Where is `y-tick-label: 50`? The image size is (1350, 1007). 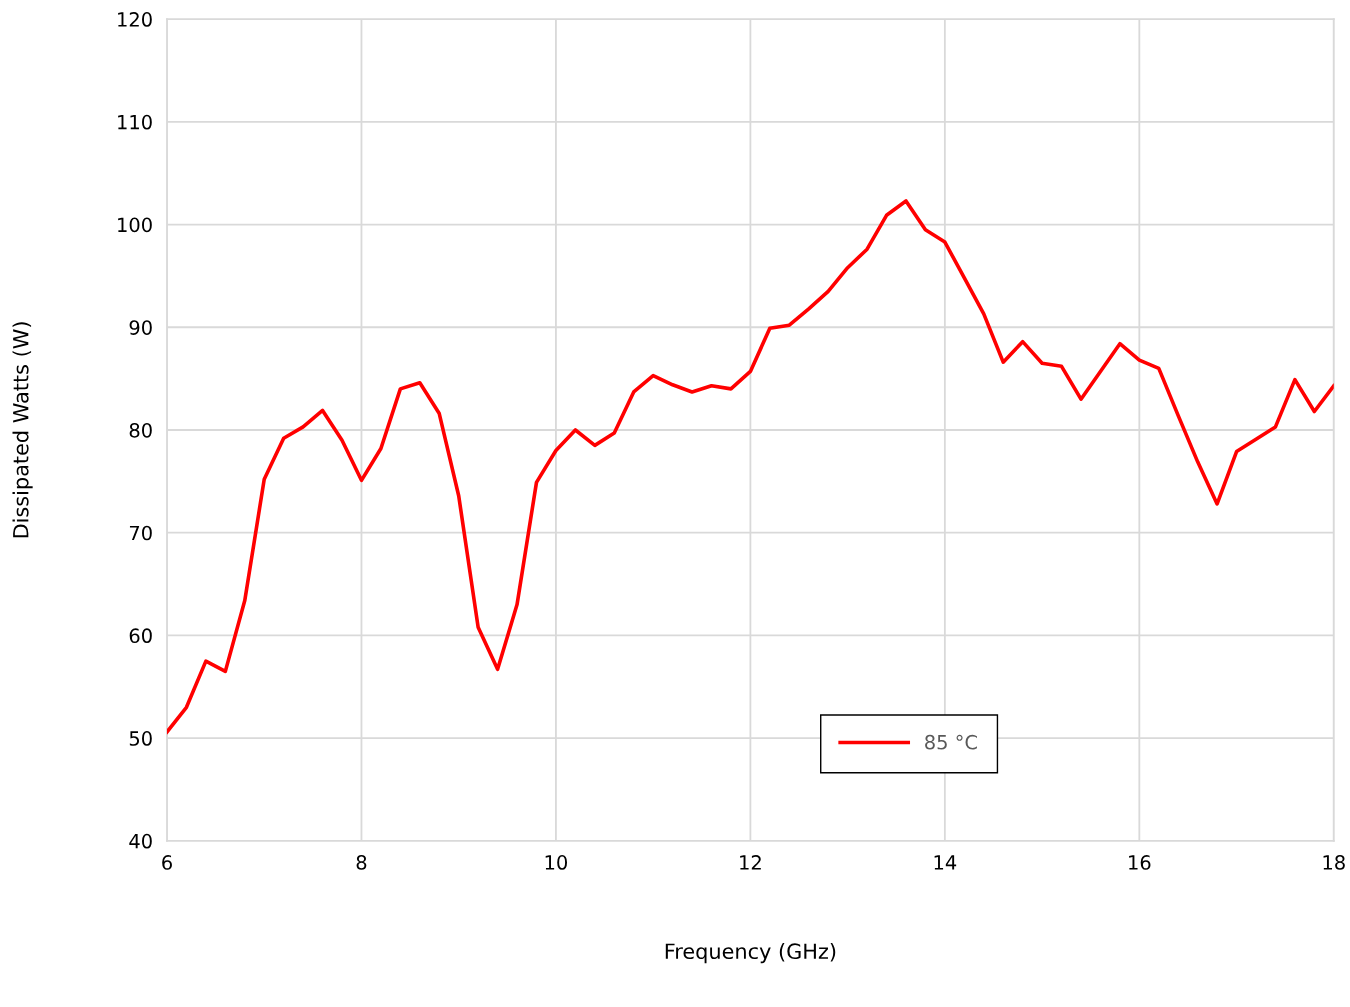 y-tick-label: 50 is located at coordinates (140, 738).